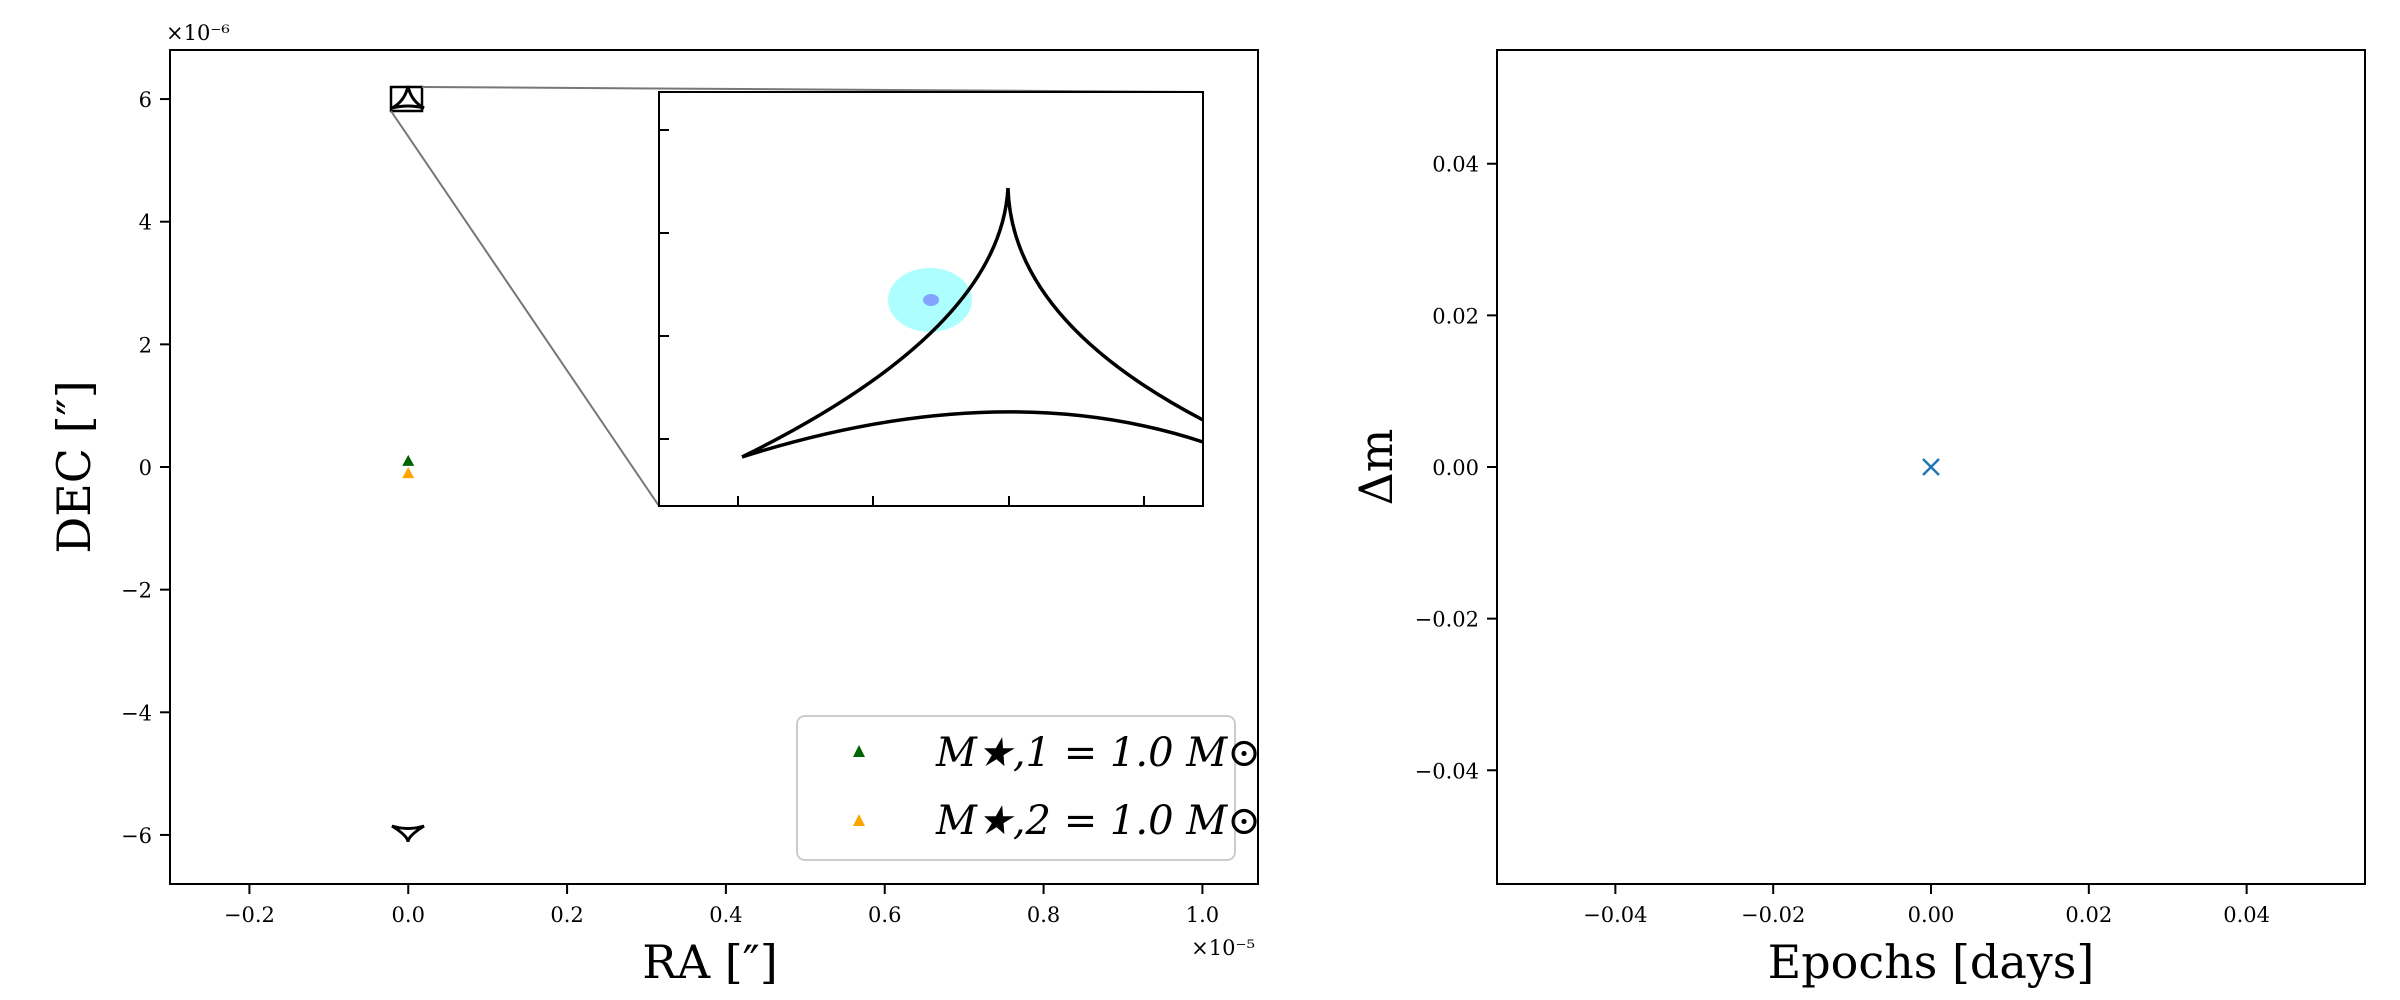  I want to click on x-tick-label: −0.2, so click(249, 915).